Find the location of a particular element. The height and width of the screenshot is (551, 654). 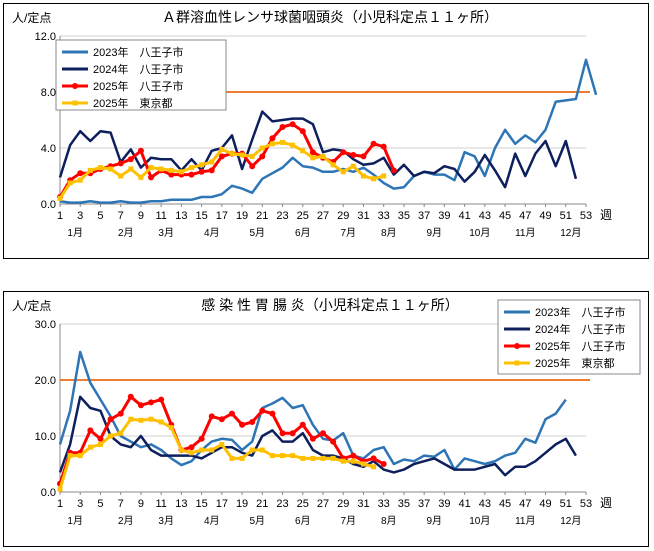

month-label: 9月 is located at coordinates (434, 521).